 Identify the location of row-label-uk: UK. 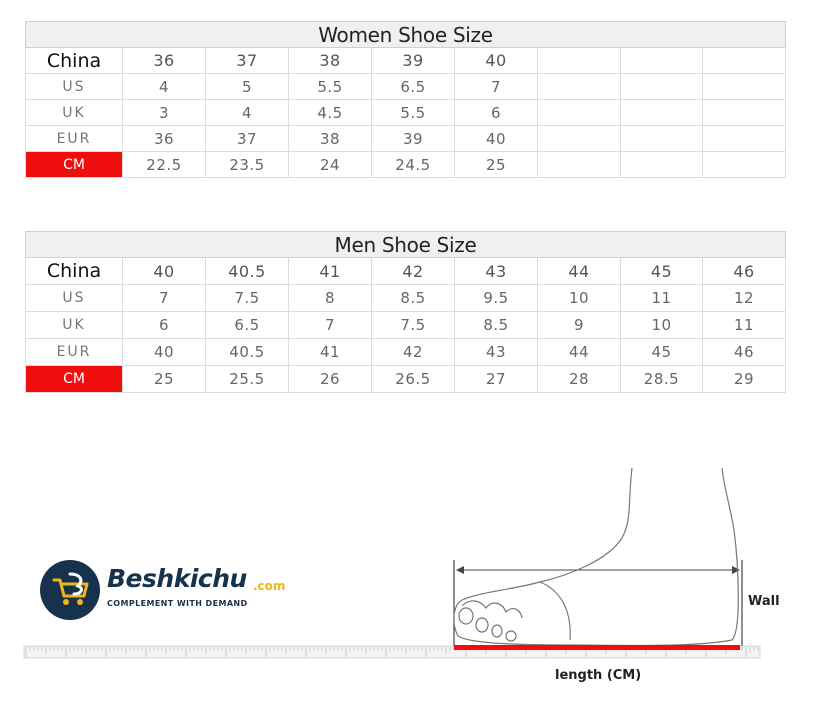
(74, 112).